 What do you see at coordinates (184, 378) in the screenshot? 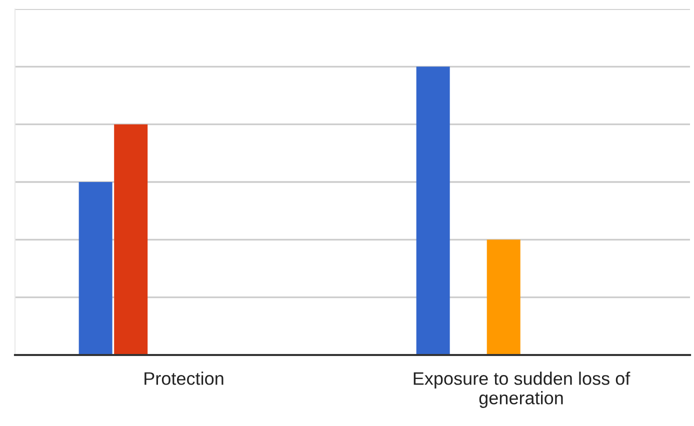
I see `x-tick-label: Protection` at bounding box center [184, 378].